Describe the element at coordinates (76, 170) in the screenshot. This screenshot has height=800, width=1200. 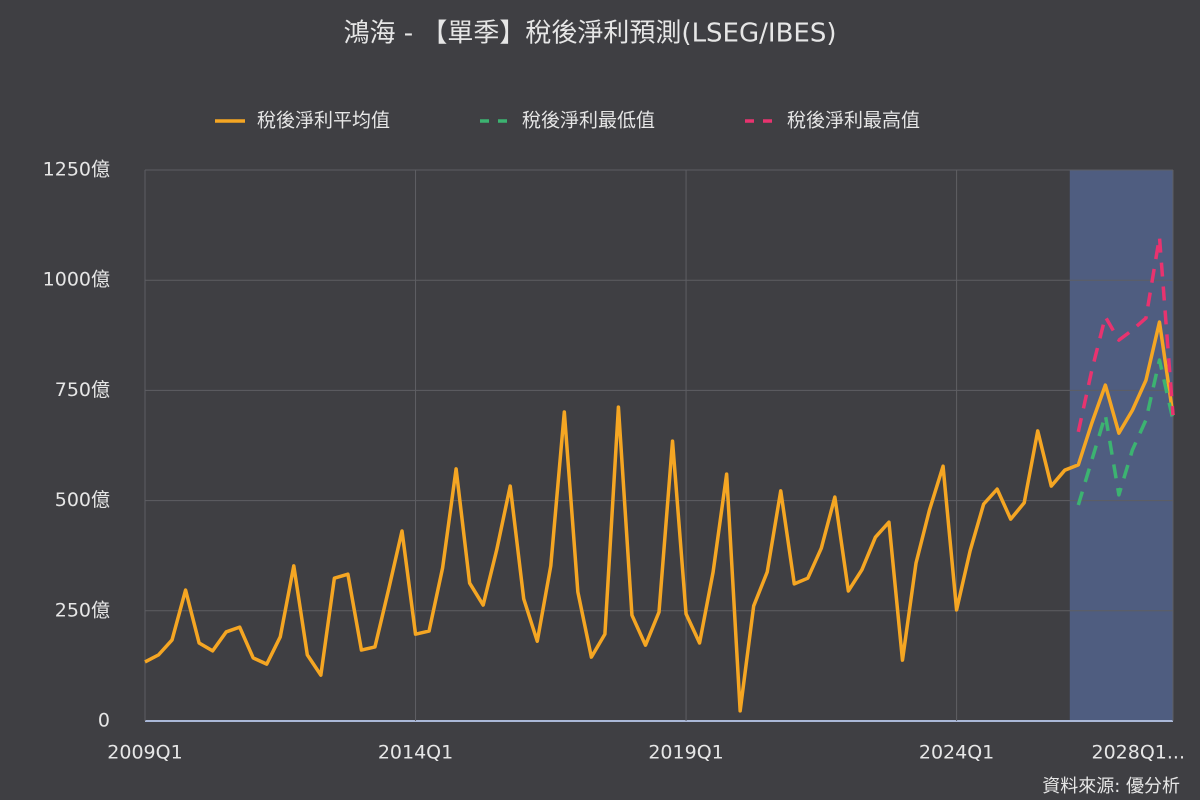
I see `y-tick-label: 1250億` at that location.